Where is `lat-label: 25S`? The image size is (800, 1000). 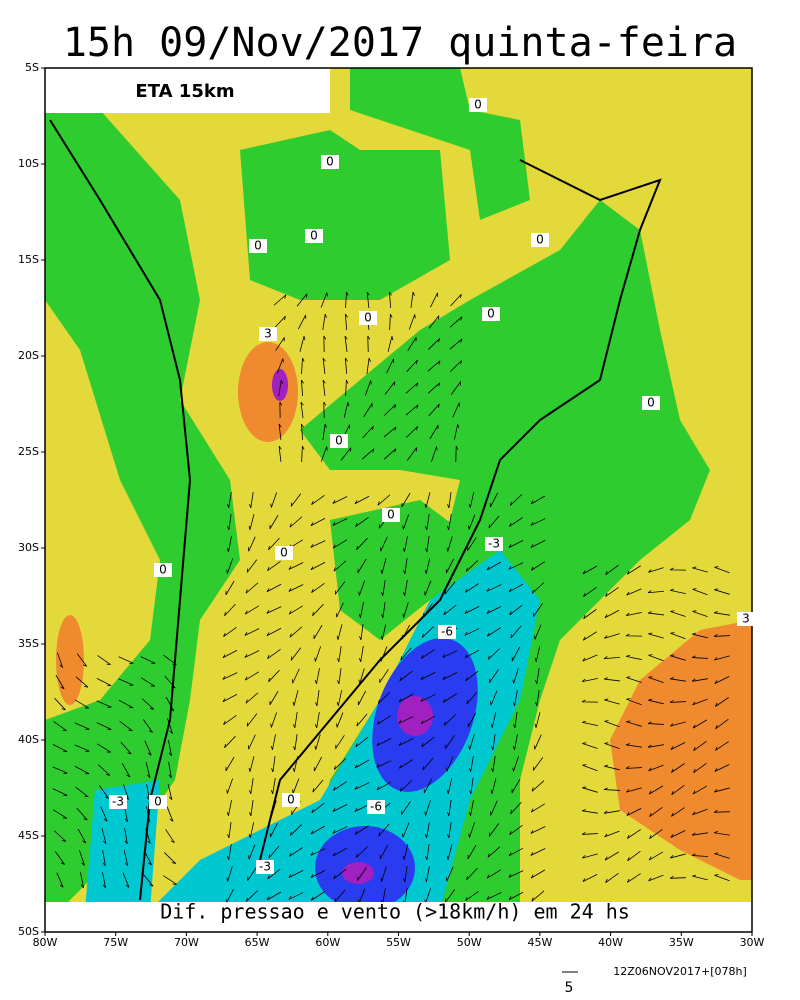
lat-label: 25S is located at coordinates (28, 451).